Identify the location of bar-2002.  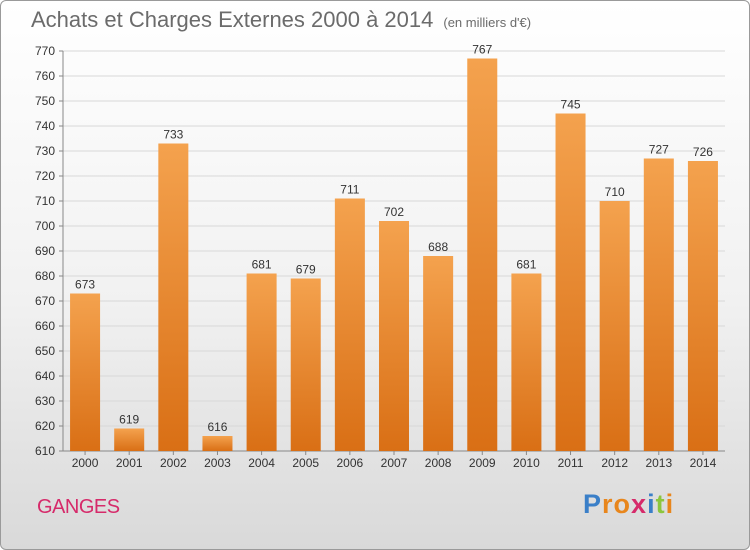
(173, 297).